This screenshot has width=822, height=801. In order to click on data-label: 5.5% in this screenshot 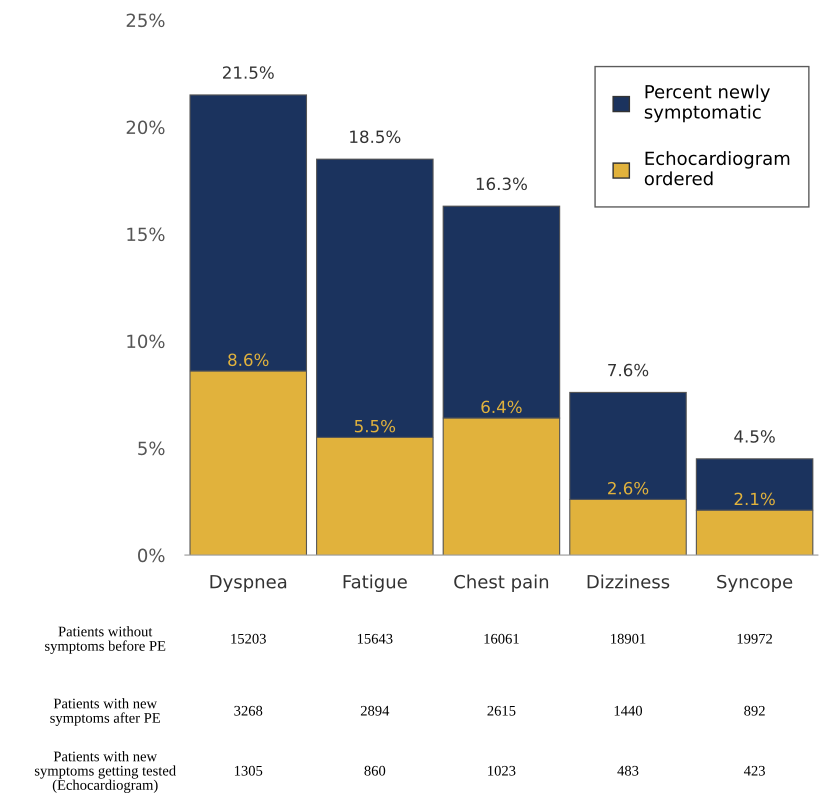, I will do `click(375, 426)`.